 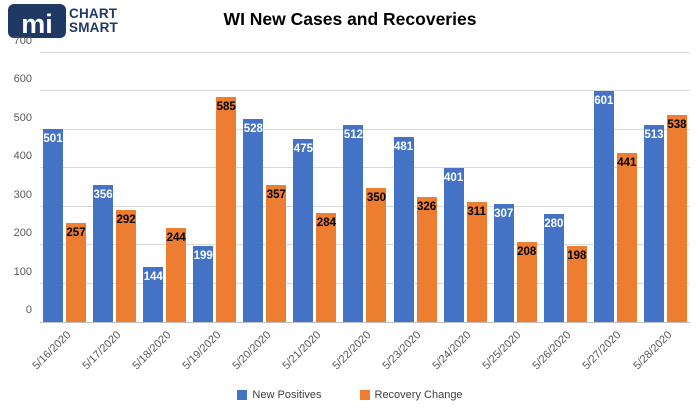 I want to click on bar-recovery-change: 585, so click(x=226, y=209).